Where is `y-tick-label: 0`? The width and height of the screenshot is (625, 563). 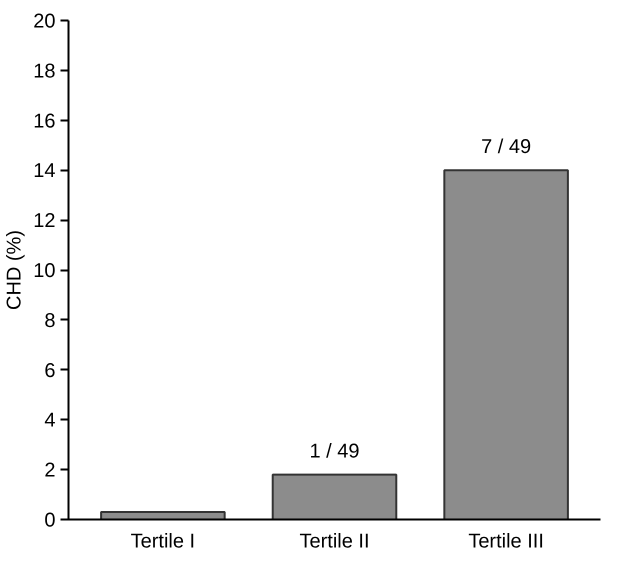 y-tick-label: 0 is located at coordinates (50, 521).